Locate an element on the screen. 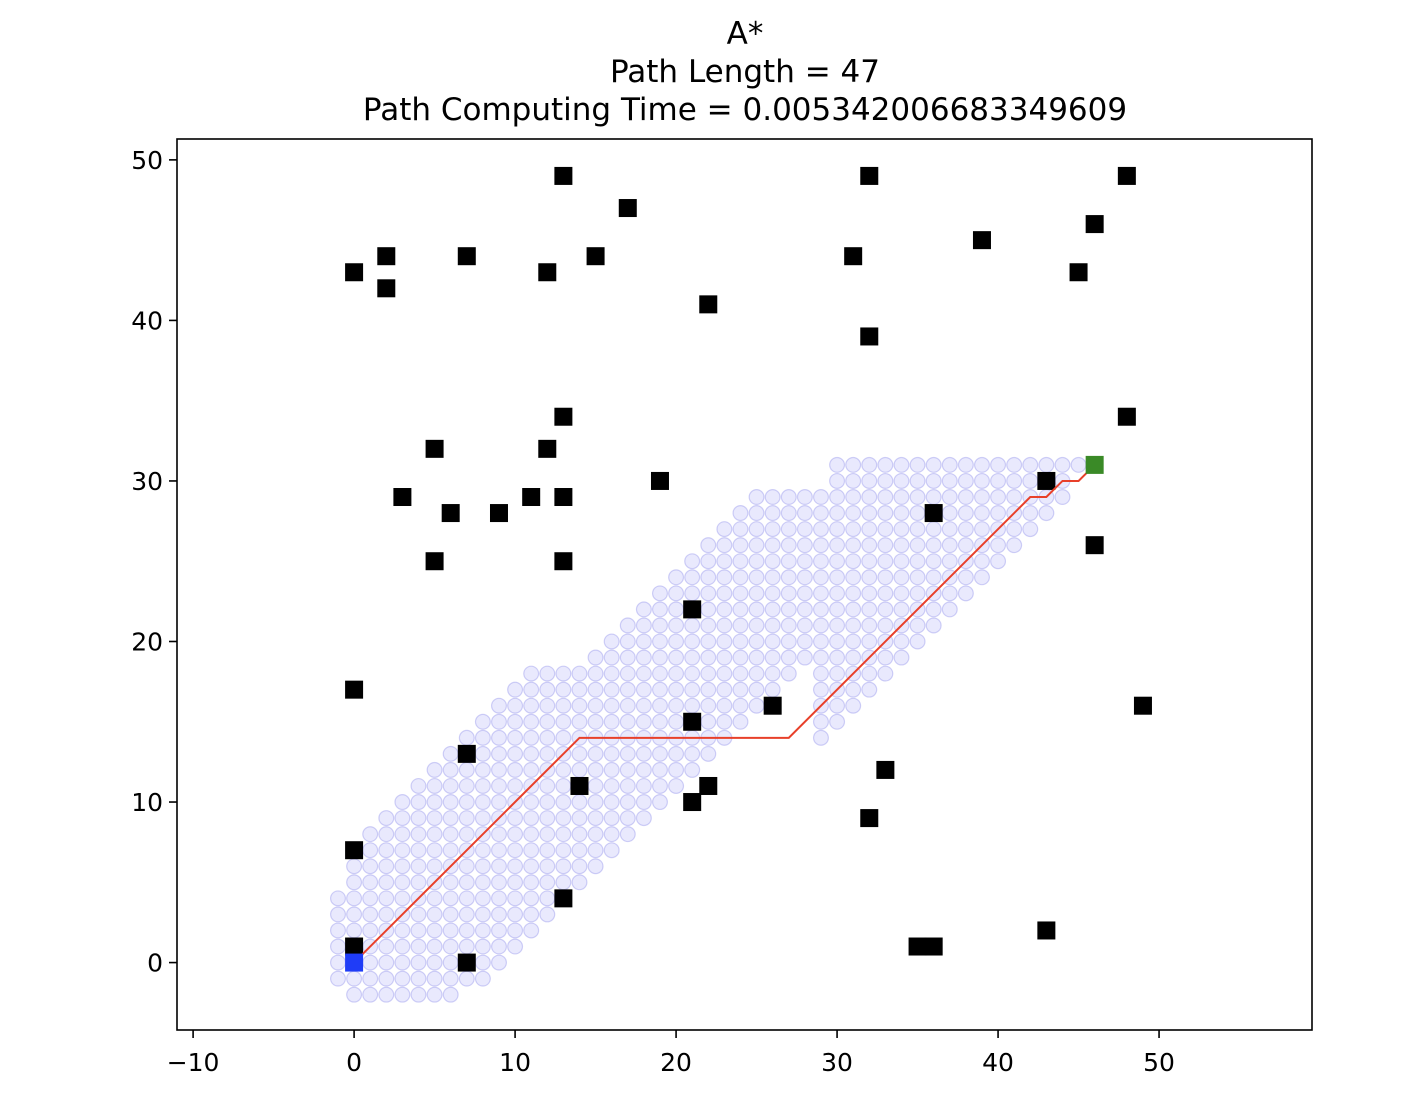 Image resolution: width=1420 pixels, height=1106 pixels. chart-subtitle-path-length: Path Length = 47 is located at coordinates (744, 72).